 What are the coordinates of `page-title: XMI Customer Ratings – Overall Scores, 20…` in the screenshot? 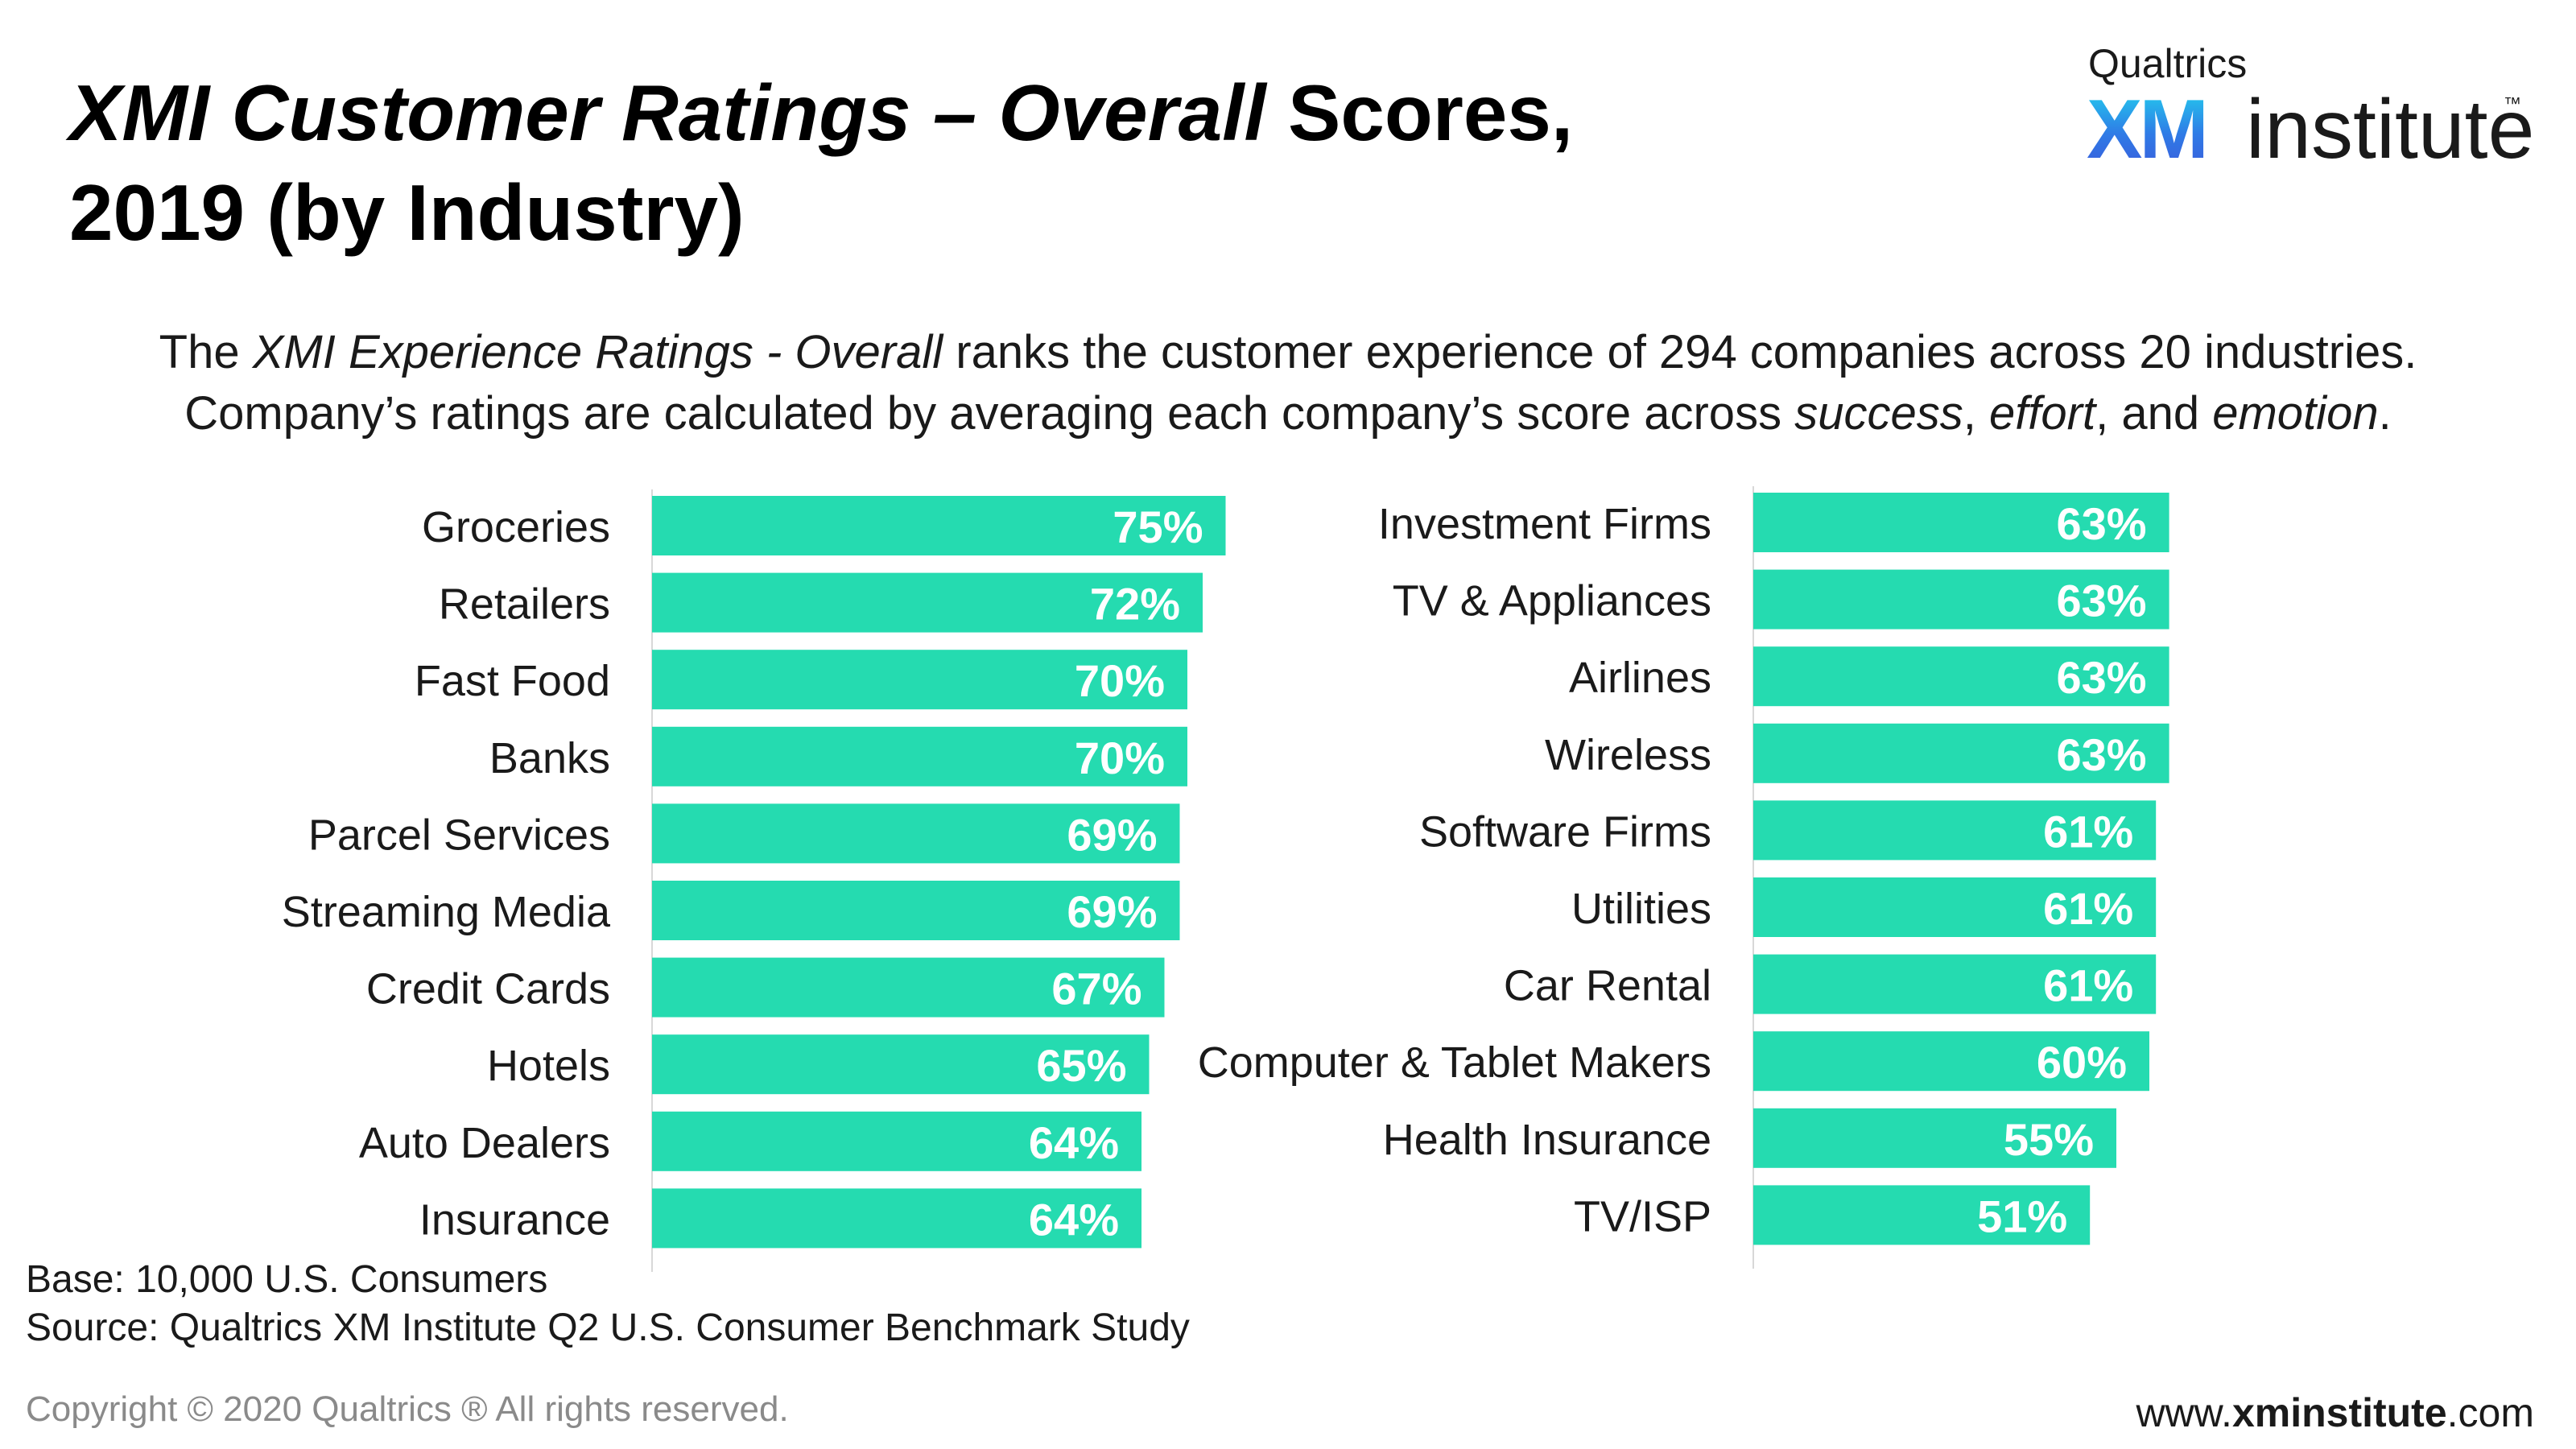 It's located at (995, 162).